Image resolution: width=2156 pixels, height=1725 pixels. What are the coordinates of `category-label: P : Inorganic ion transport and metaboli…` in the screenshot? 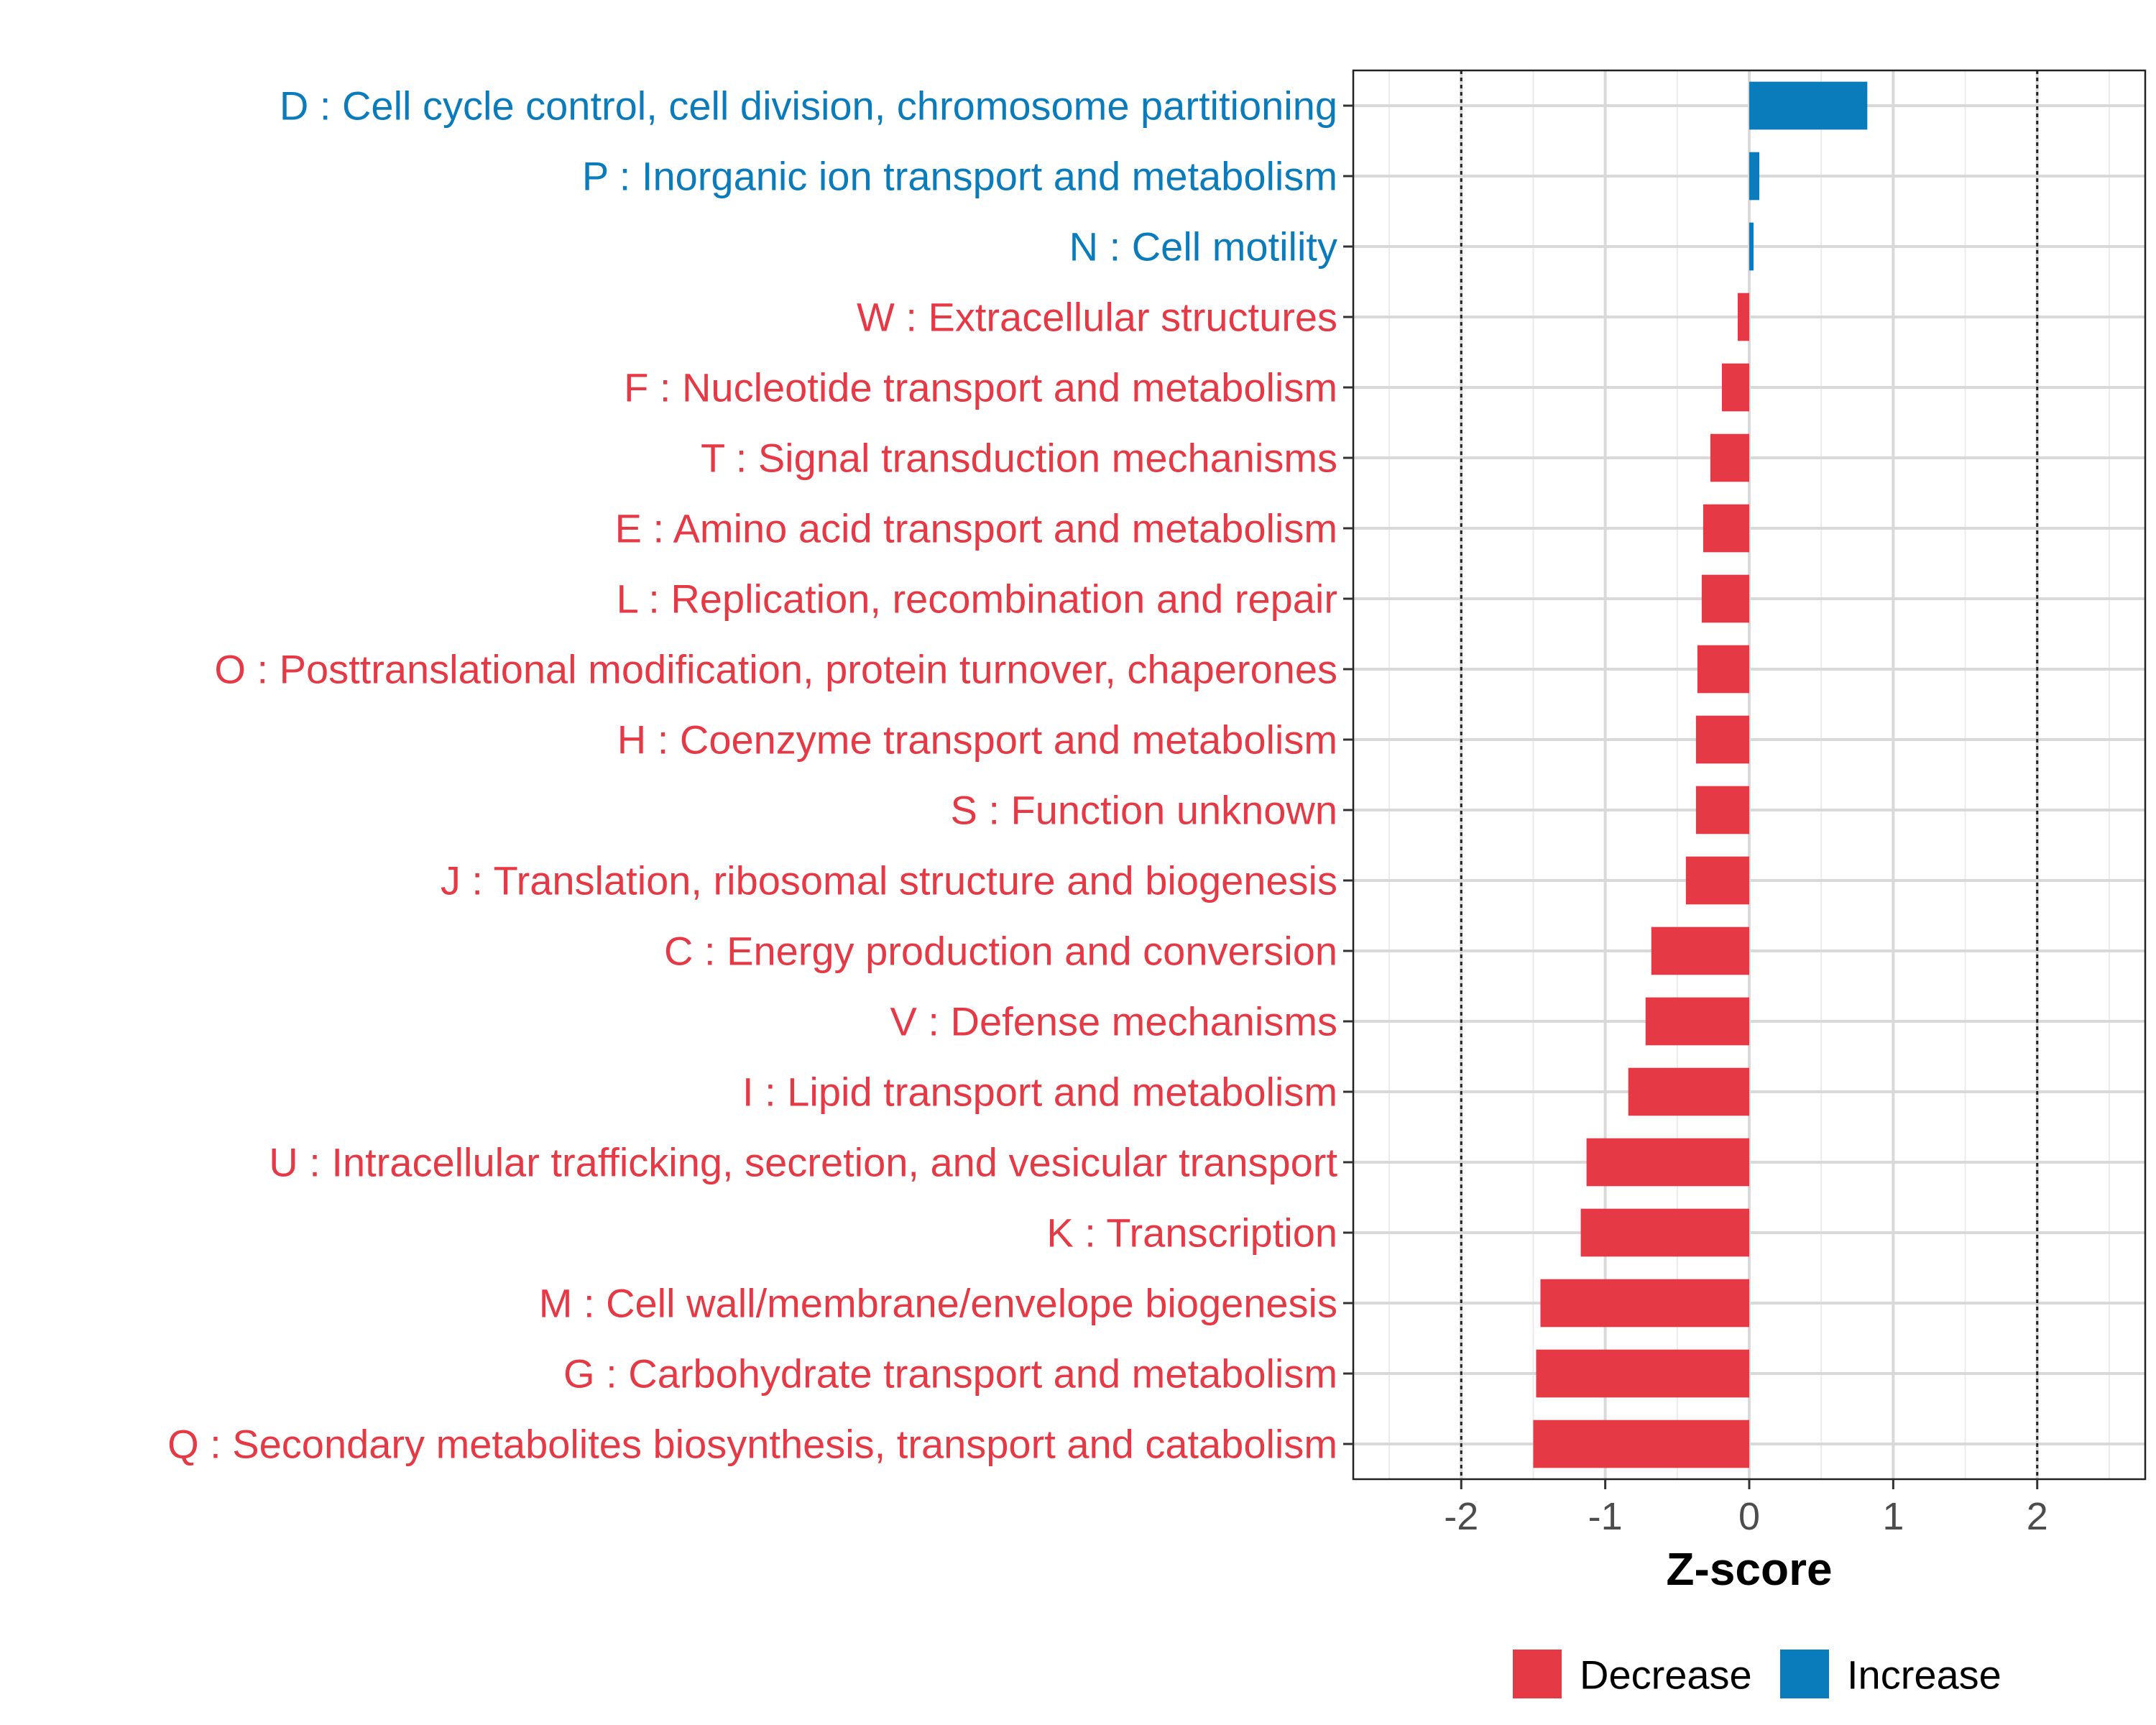 It's located at (960, 176).